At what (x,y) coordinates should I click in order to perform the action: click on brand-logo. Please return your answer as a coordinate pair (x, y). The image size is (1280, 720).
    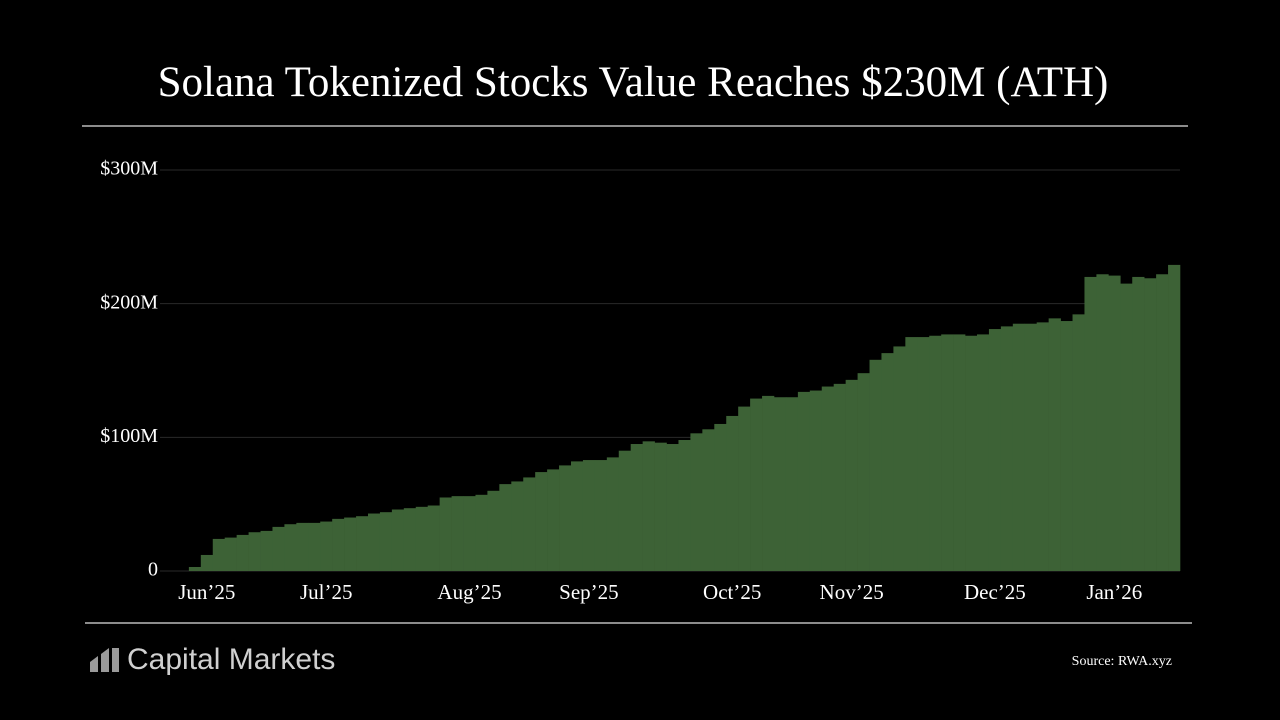
    Looking at the image, I should click on (104, 660).